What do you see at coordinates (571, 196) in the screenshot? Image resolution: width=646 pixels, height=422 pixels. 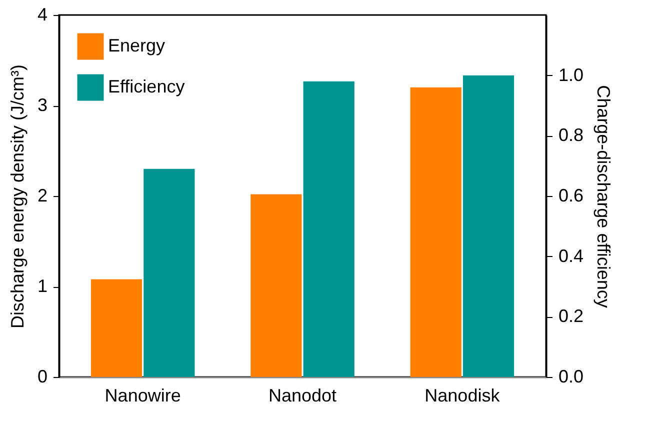 I see `y2-tick-label: 0.6` at bounding box center [571, 196].